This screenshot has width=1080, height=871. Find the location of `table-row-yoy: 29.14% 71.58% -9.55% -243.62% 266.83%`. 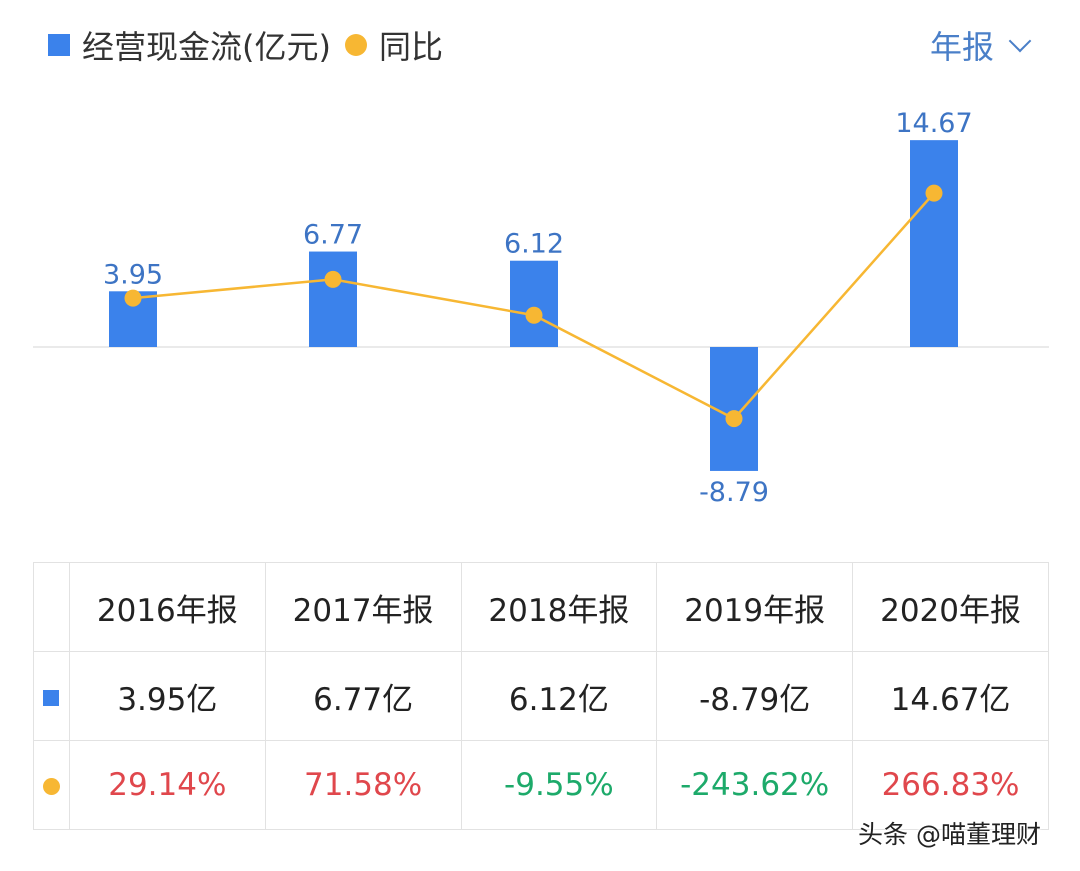

table-row-yoy: 29.14% 71.58% -9.55% -243.62% 266.83% is located at coordinates (541, 785).